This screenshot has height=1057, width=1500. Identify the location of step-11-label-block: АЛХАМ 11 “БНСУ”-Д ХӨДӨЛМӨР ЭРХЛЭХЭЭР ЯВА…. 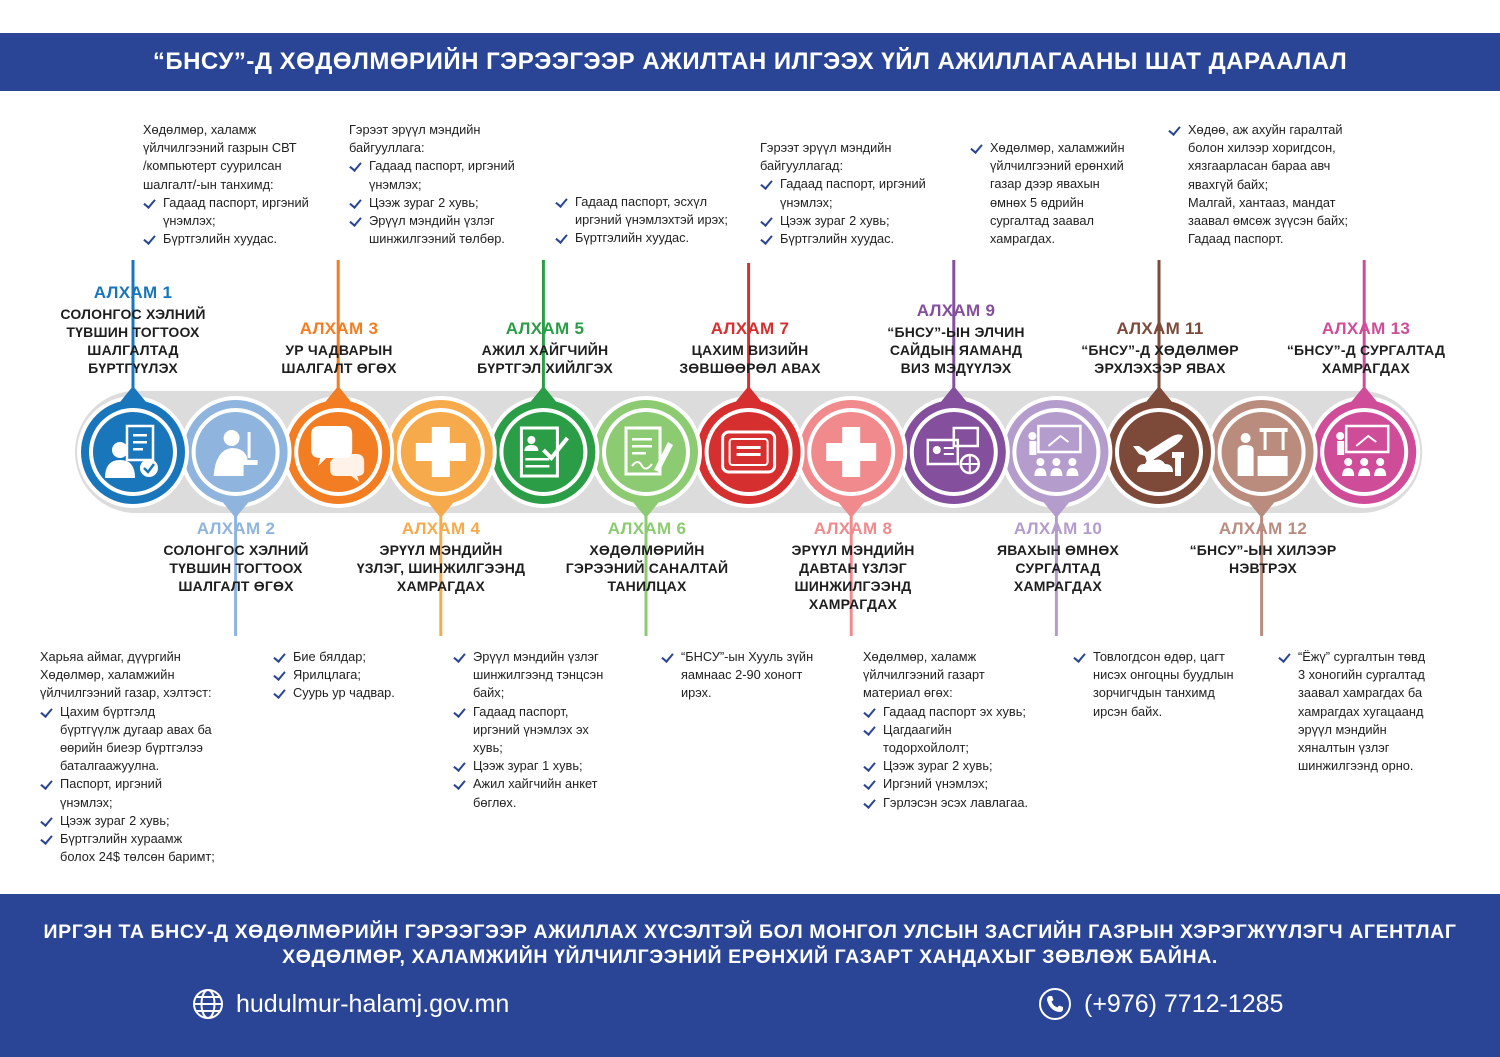
(1160, 348).